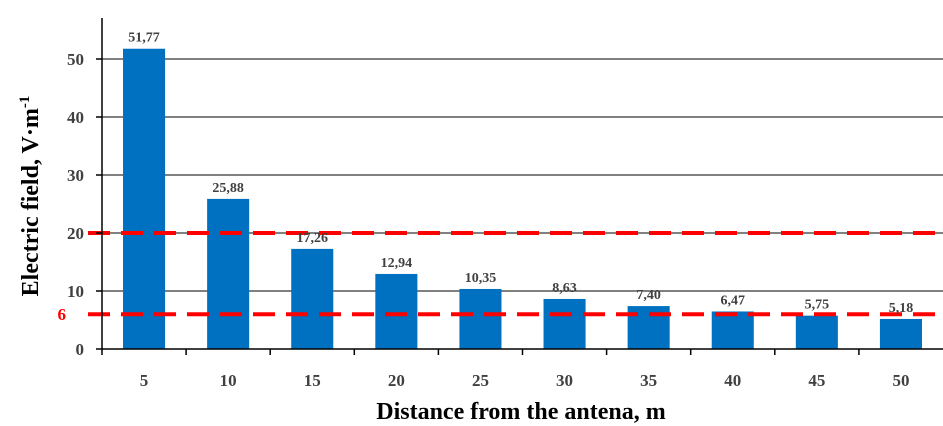 The width and height of the screenshot is (943, 426). Describe the element at coordinates (480, 380) in the screenshot. I see `x-tick-label-25: 25` at that location.